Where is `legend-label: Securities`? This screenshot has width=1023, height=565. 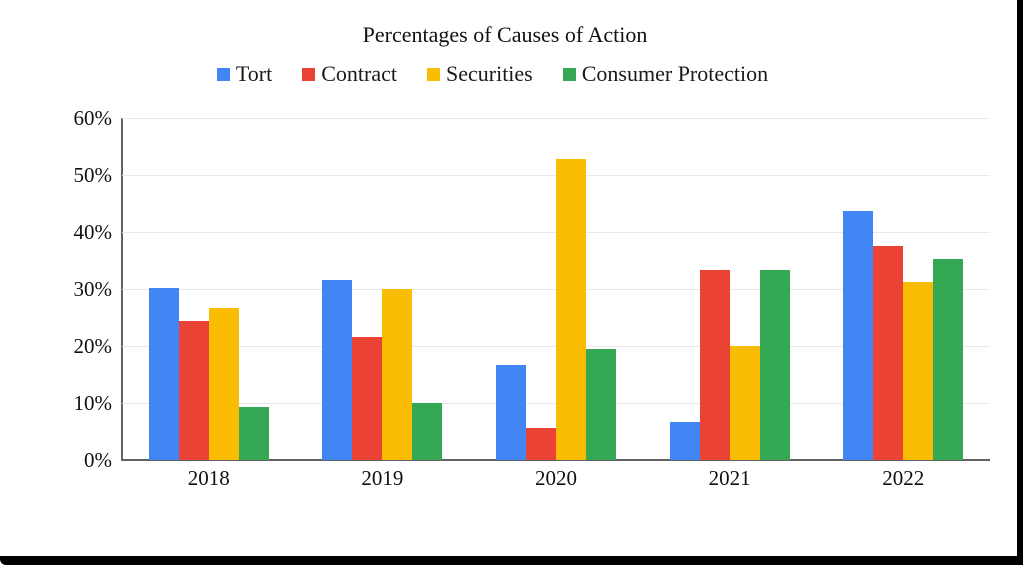 legend-label: Securities is located at coordinates (489, 73).